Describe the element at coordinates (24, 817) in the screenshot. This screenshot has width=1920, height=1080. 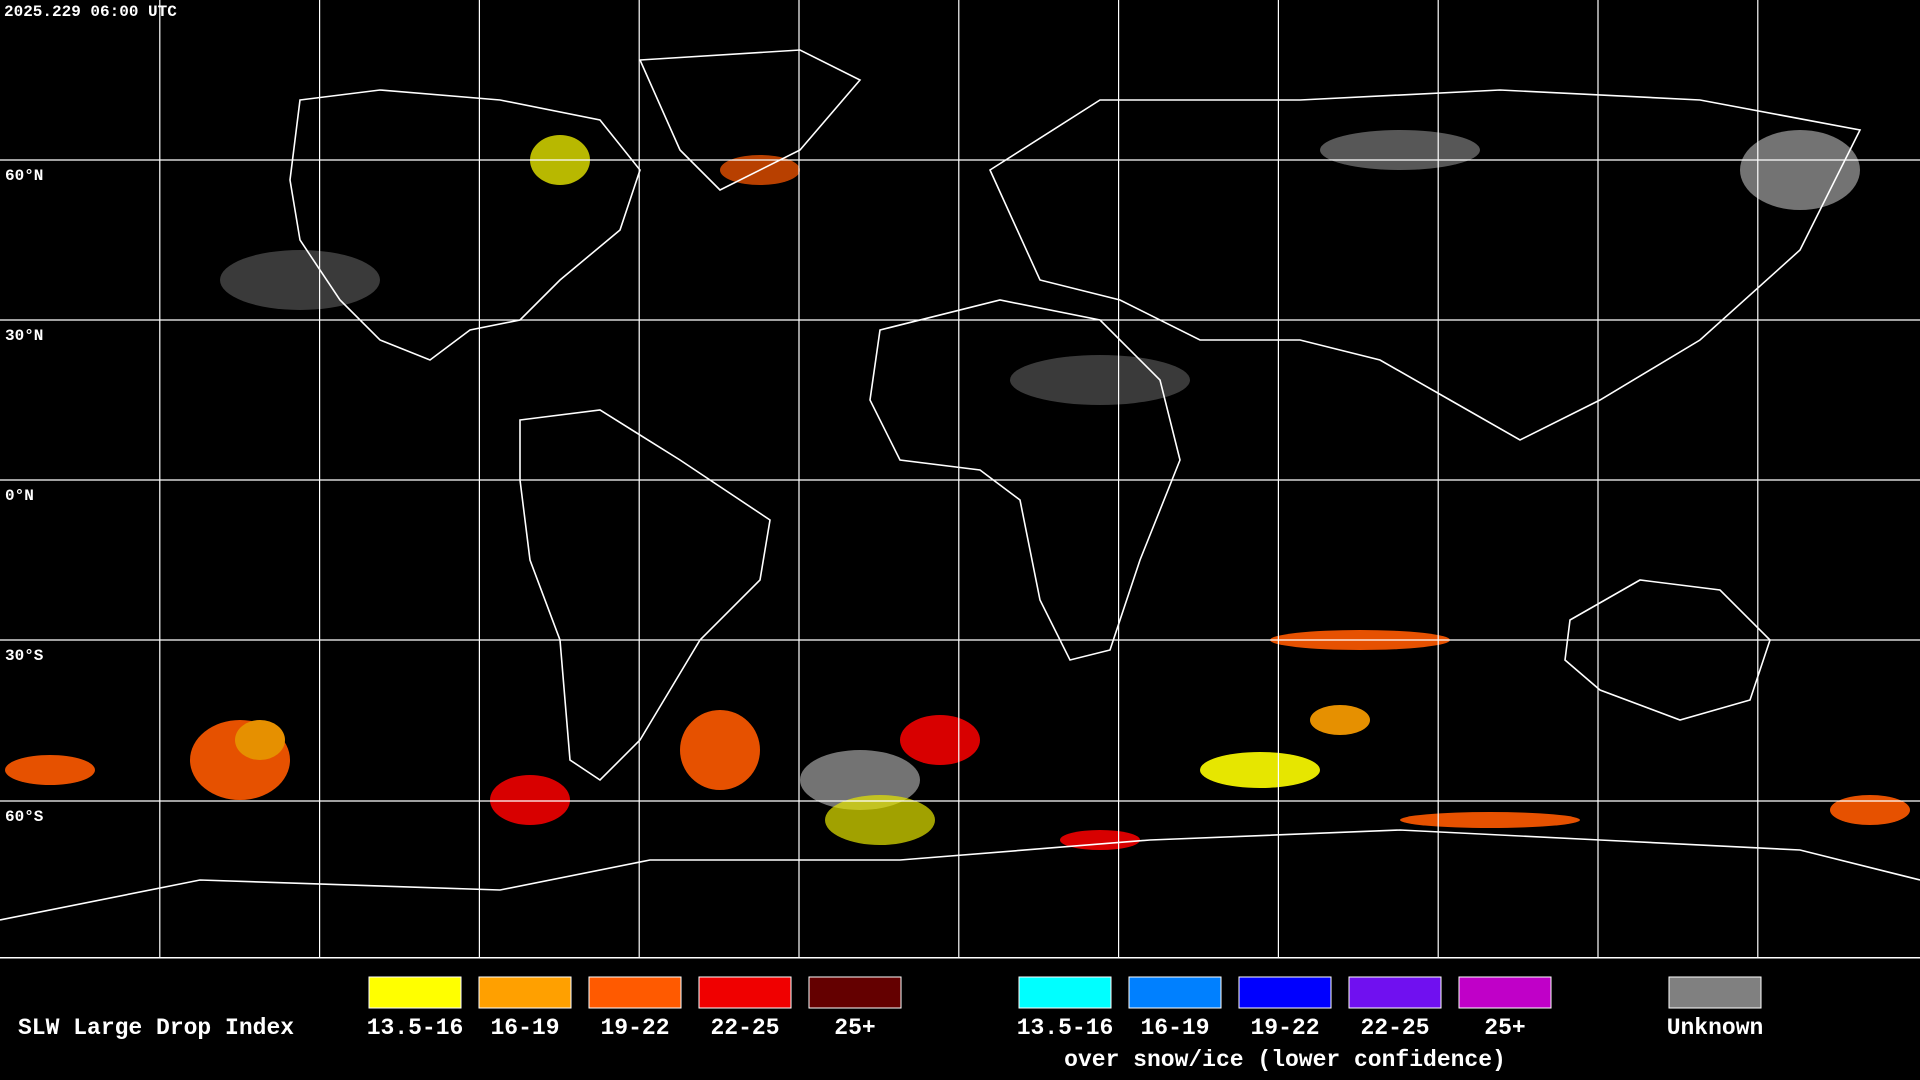
I see `latitude-label: 60°S` at that location.